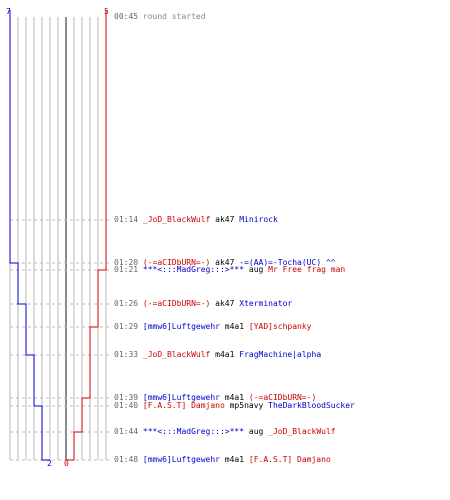  Describe the element at coordinates (86, 235) in the screenshot. I see `red-team-line` at that location.